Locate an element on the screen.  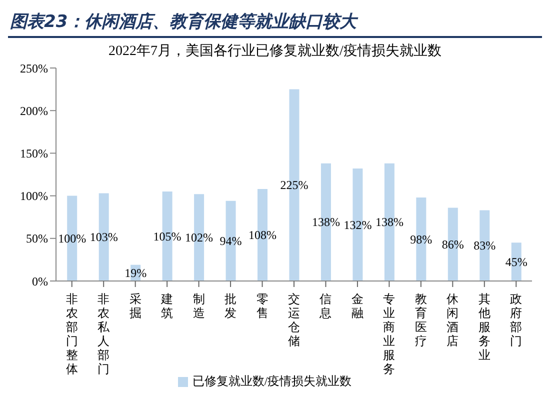
x-tick-label: 非农私人部门 is located at coordinates (104, 334).